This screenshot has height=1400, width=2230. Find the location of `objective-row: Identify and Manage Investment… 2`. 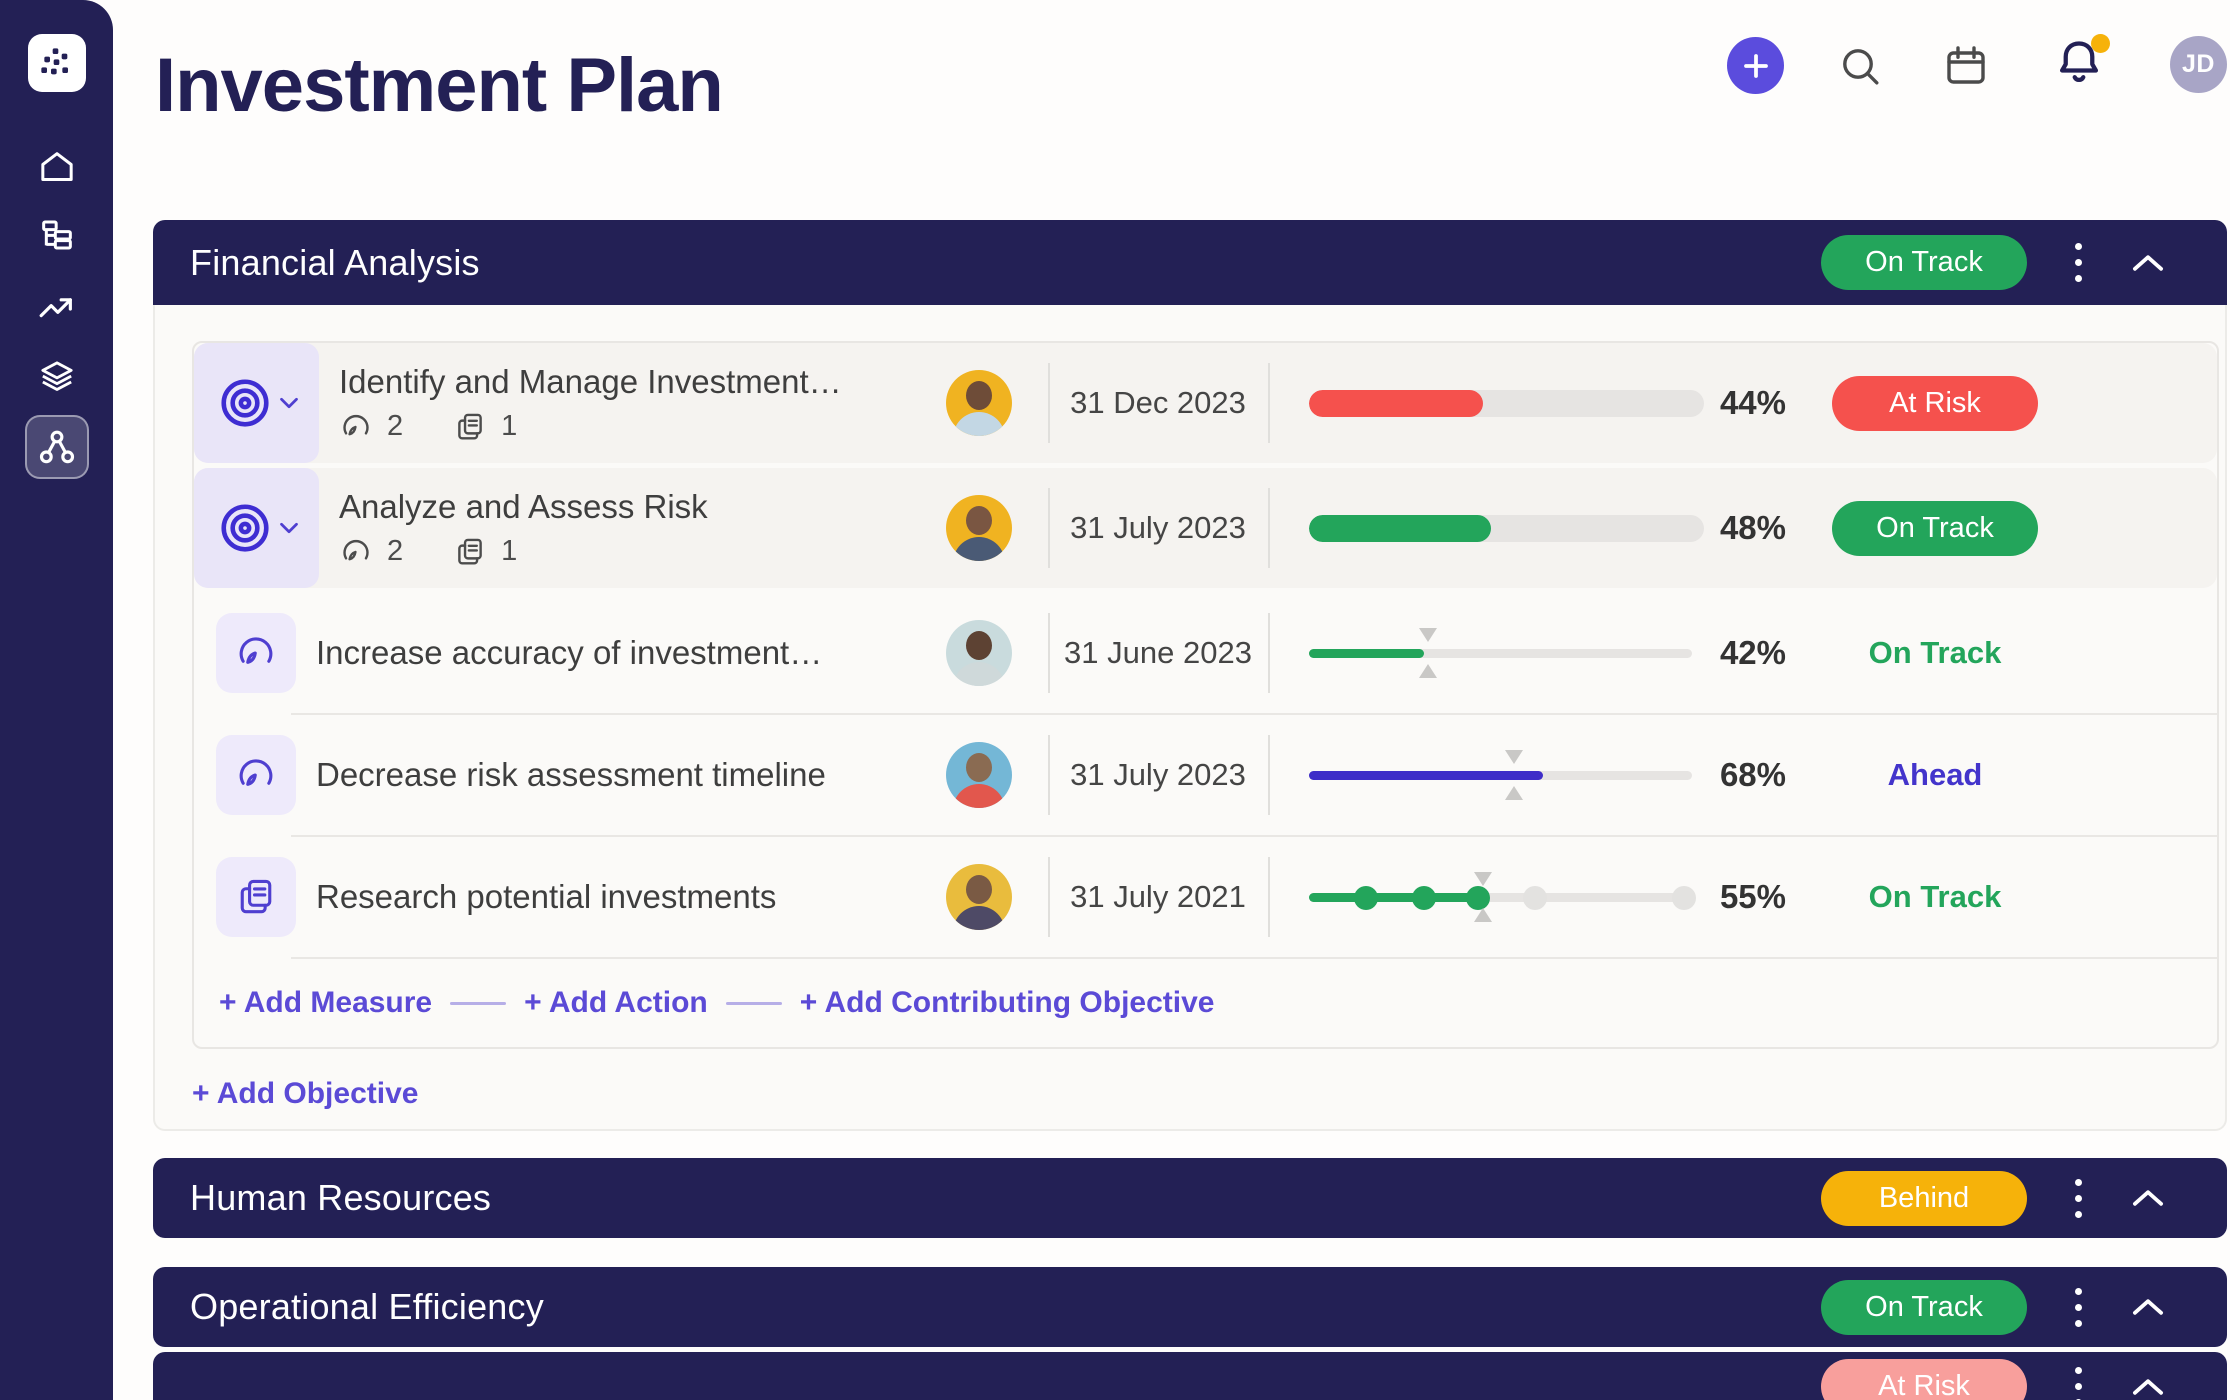

objective-row: Identify and Manage Investment… 2 is located at coordinates (1205, 403).